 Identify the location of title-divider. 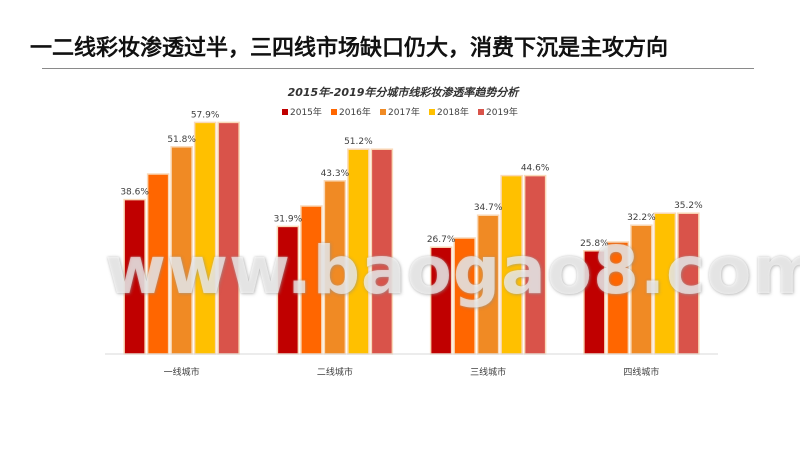
(398, 68).